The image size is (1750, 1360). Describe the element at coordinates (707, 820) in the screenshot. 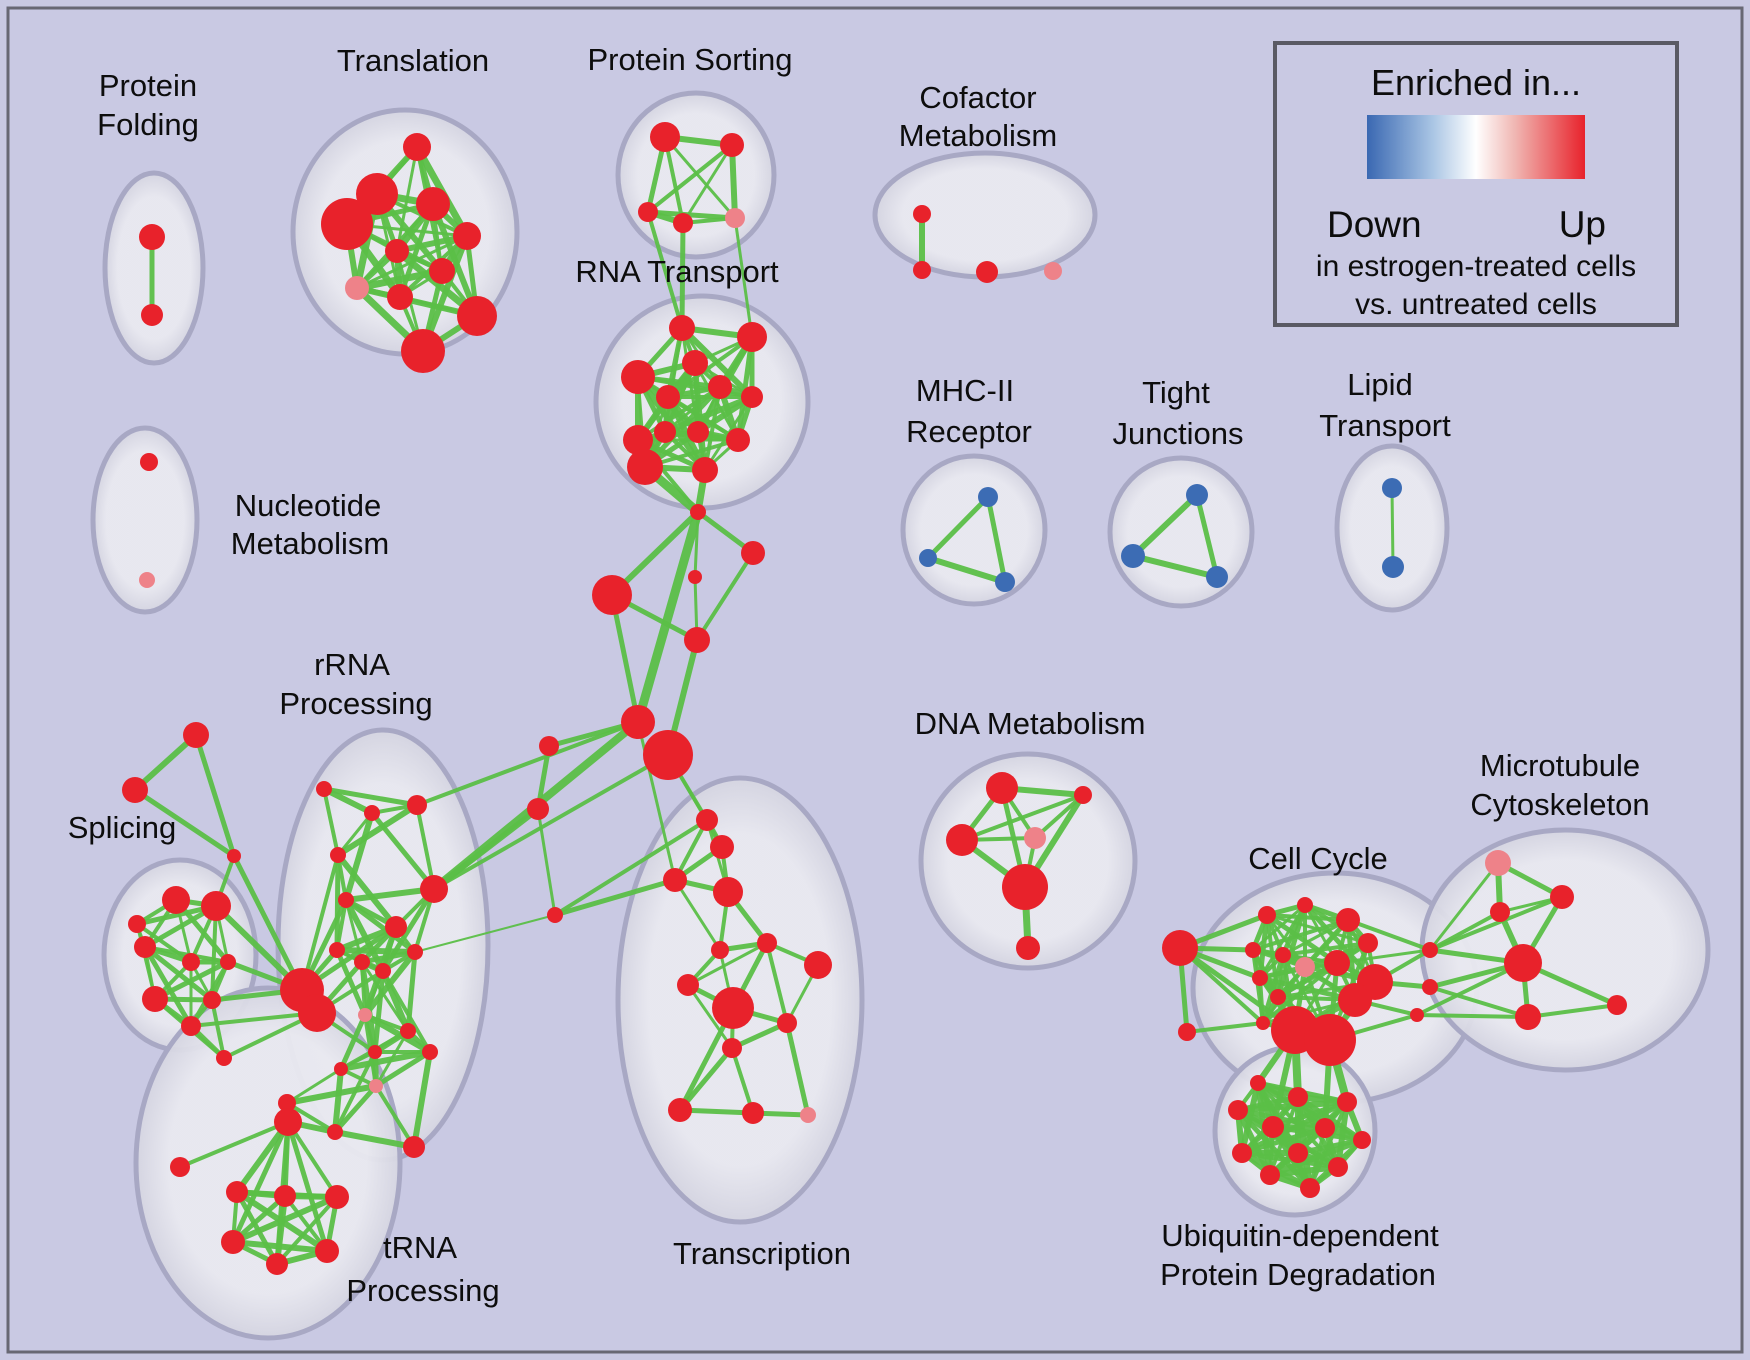

I see `node-tx0` at that location.